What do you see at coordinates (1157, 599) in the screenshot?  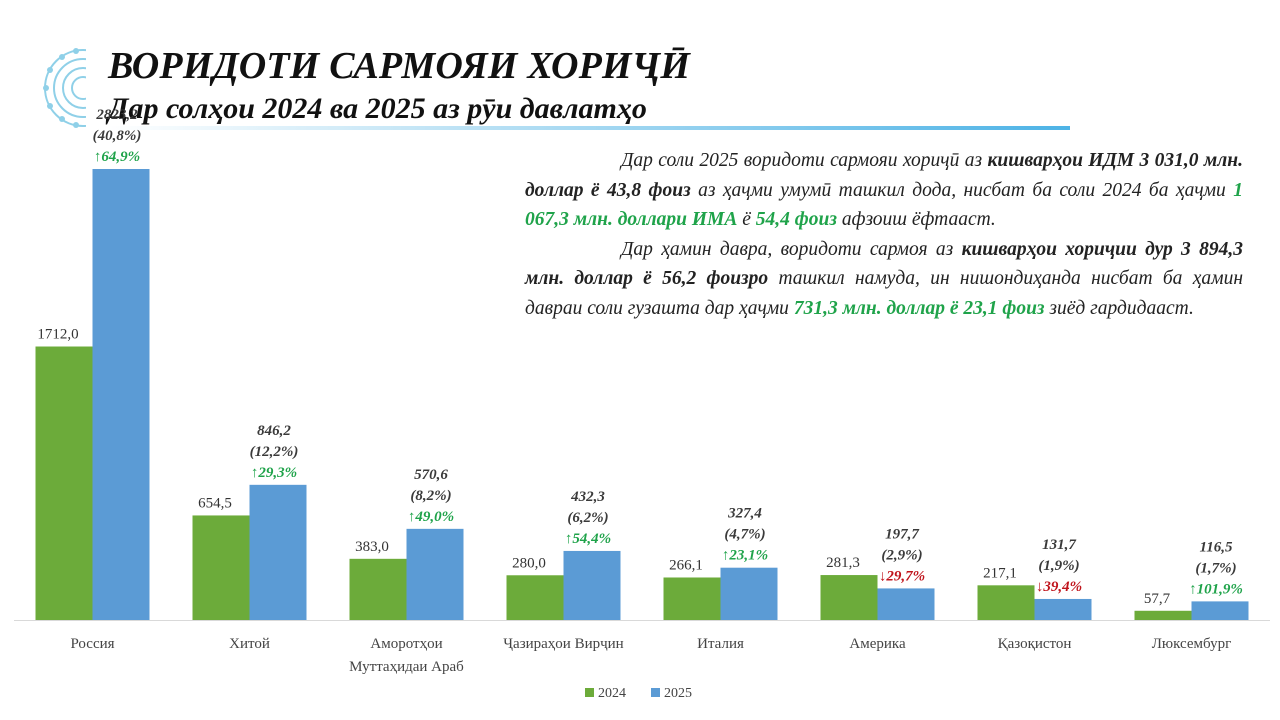 I see `data-label-2024: 57,7` at bounding box center [1157, 599].